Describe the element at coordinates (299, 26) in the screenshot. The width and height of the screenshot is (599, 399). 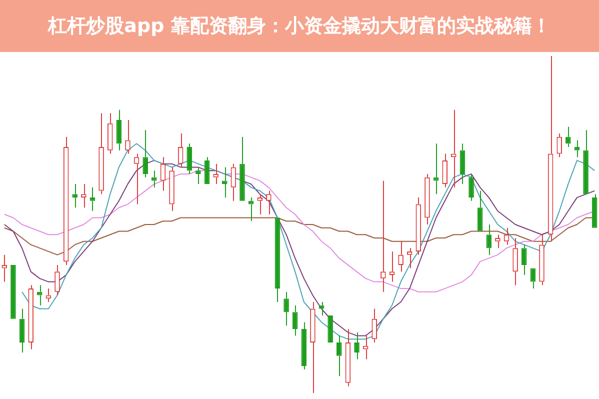
I see `chart-title: 杠杆炒股app 靠配资翻身：小资金撬动大财富的实战秘籍！` at that location.